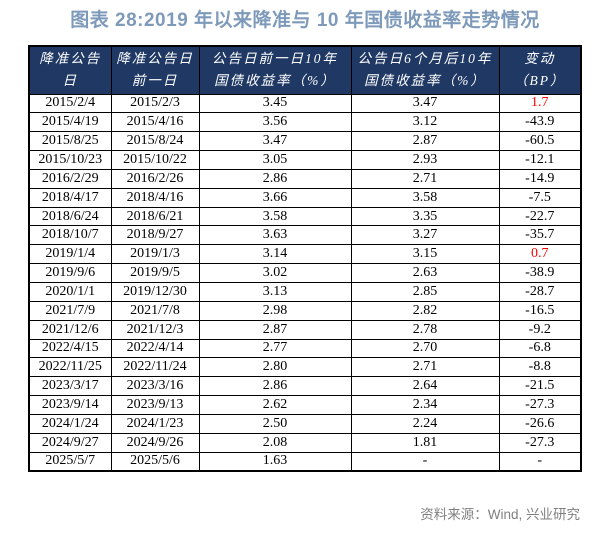 This screenshot has height=534, width=610. What do you see at coordinates (70, 178) in the screenshot?
I see `cell-announce-date: 2016/2/29` at bounding box center [70, 178].